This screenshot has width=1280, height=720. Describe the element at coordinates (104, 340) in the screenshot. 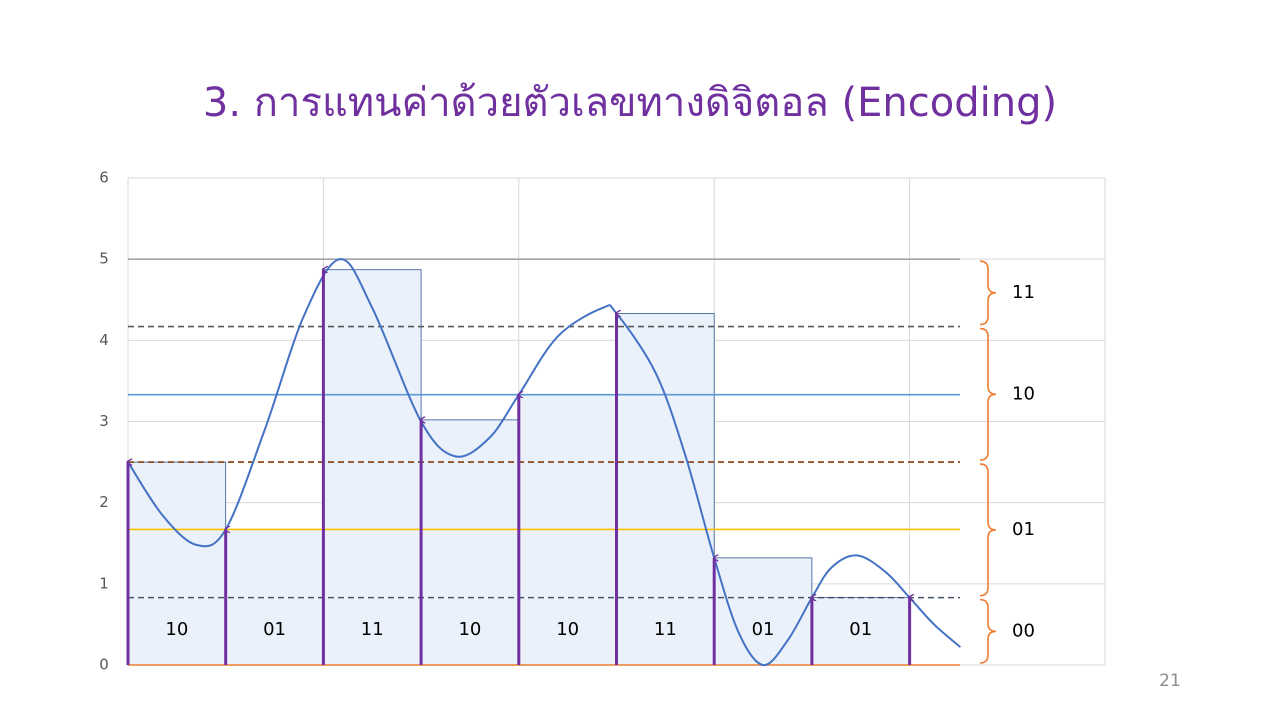

I see `y-tick-label: 4` at that location.